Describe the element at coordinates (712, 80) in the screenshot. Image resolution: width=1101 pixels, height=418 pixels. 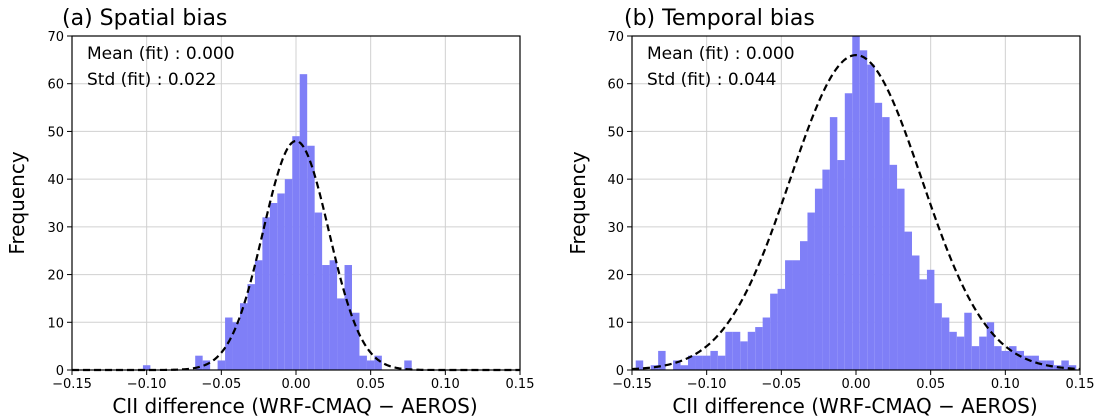
I see `fit-statistic-annotation: Std (fit) : 0.044` at that location.